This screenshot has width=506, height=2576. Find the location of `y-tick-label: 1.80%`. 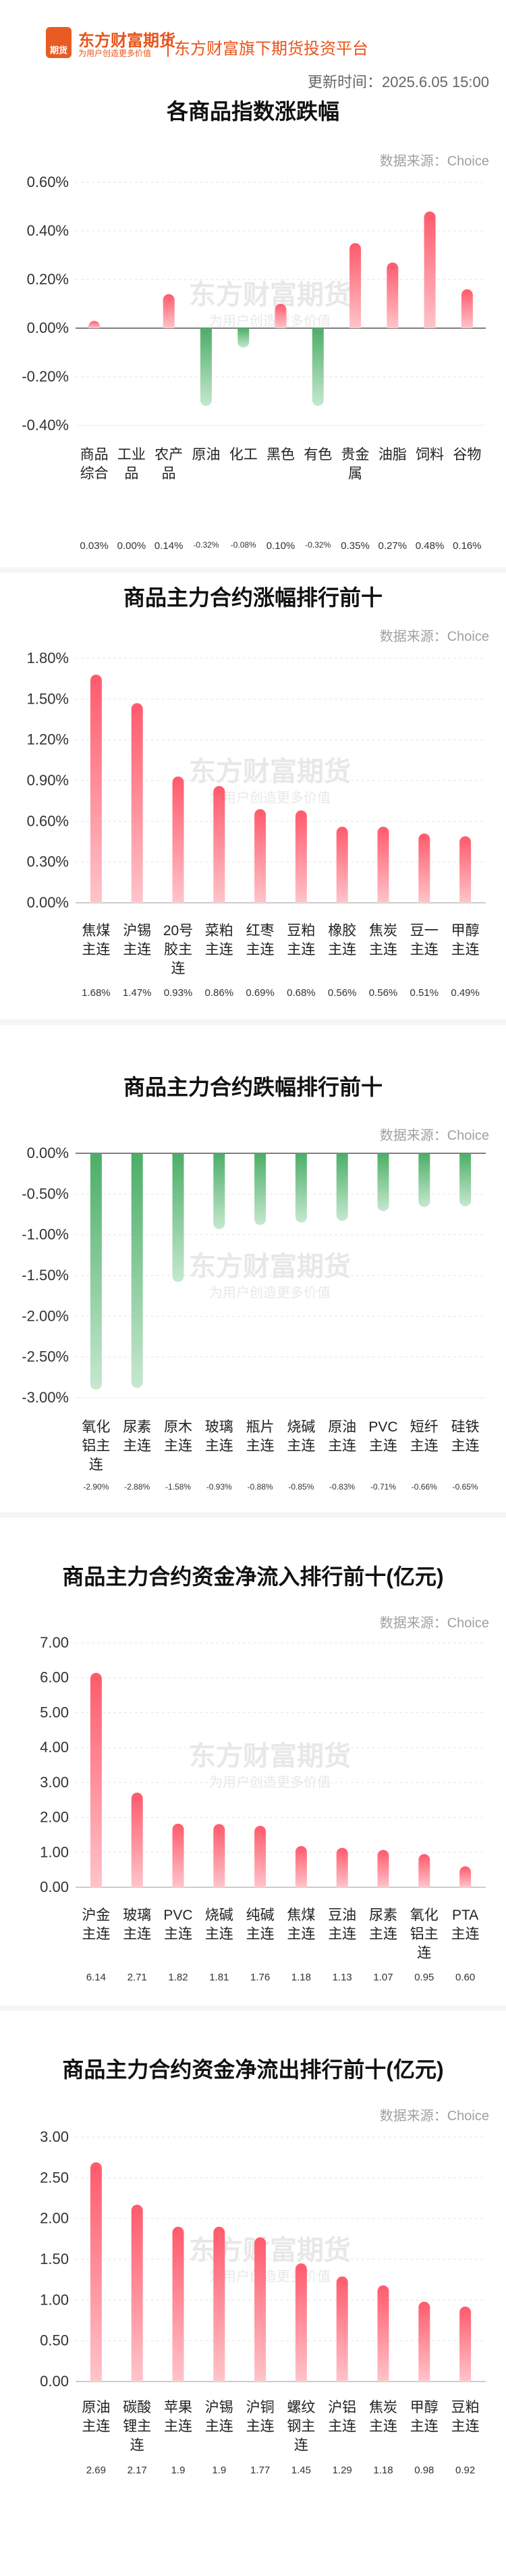

y-tick-label: 1.80% is located at coordinates (48, 658).